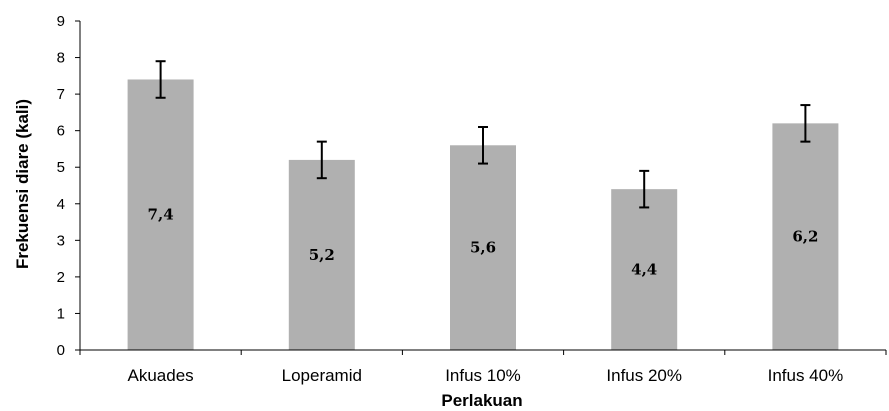 The height and width of the screenshot is (411, 889). What do you see at coordinates (68, 186) in the screenshot?
I see `y-axis-ticks: 0 1 2 3 4 5 6 7 8 9` at bounding box center [68, 186].